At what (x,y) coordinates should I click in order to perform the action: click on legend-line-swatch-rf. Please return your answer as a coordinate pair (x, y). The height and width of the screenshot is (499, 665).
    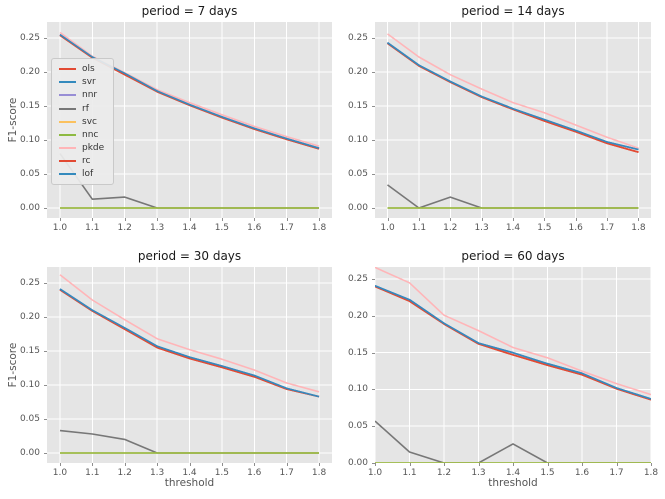
    Looking at the image, I should click on (67, 108).